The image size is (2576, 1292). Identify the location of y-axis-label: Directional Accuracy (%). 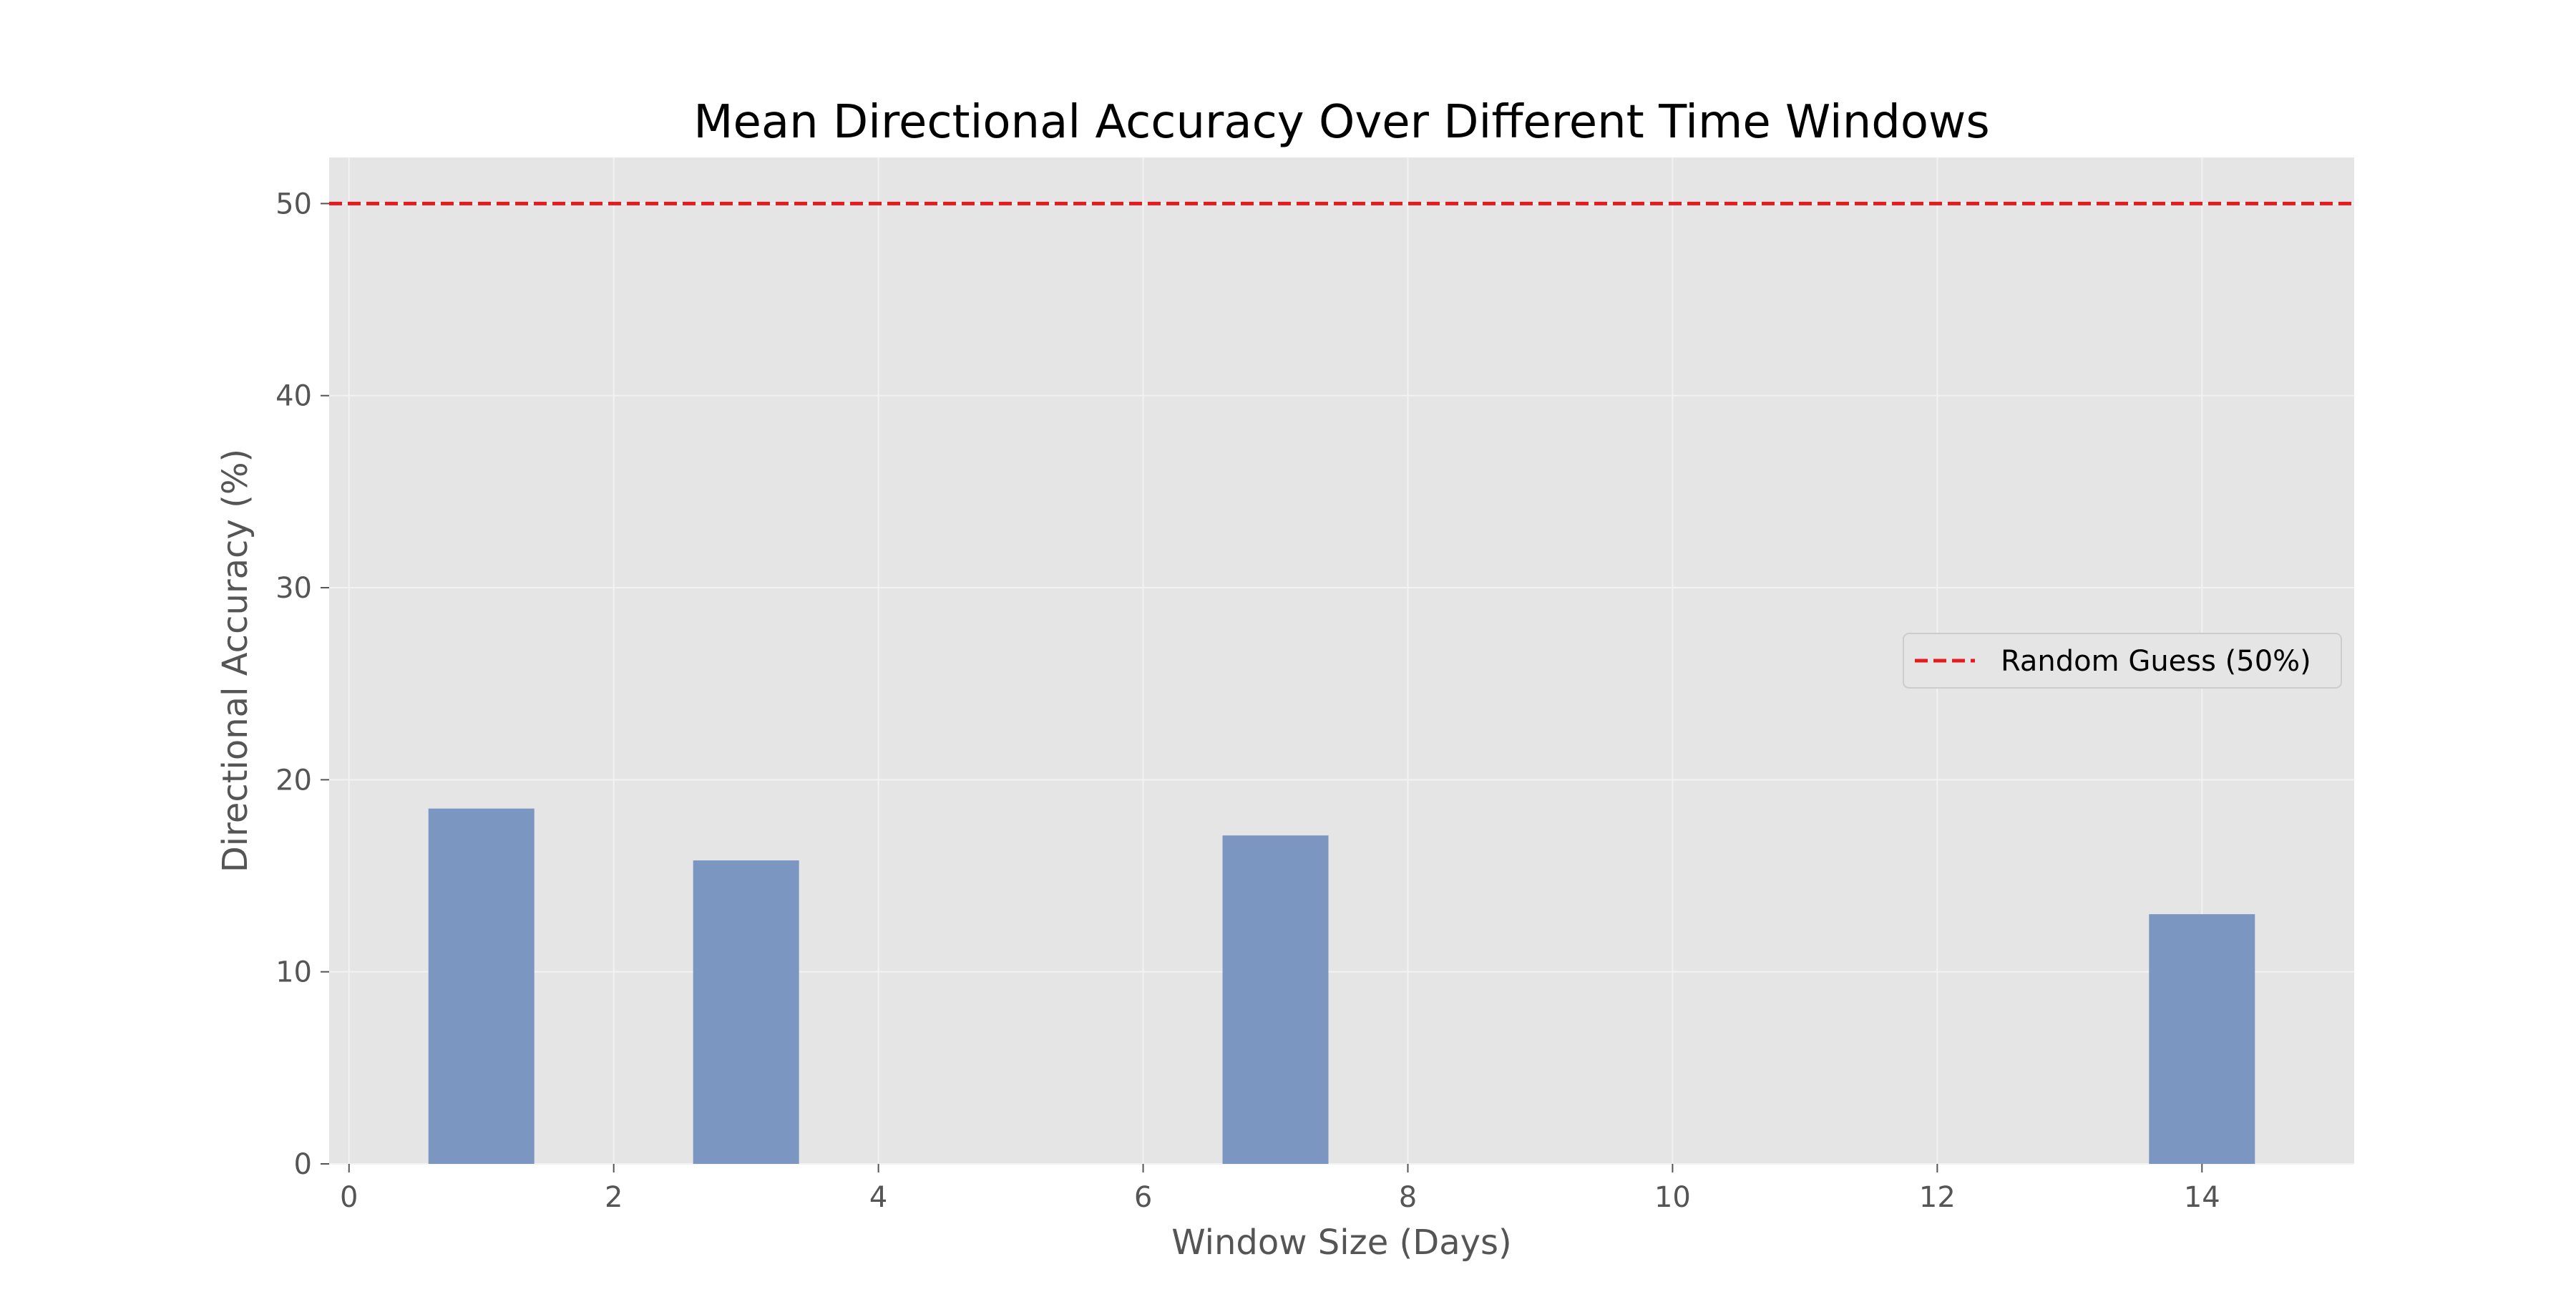
(235, 661).